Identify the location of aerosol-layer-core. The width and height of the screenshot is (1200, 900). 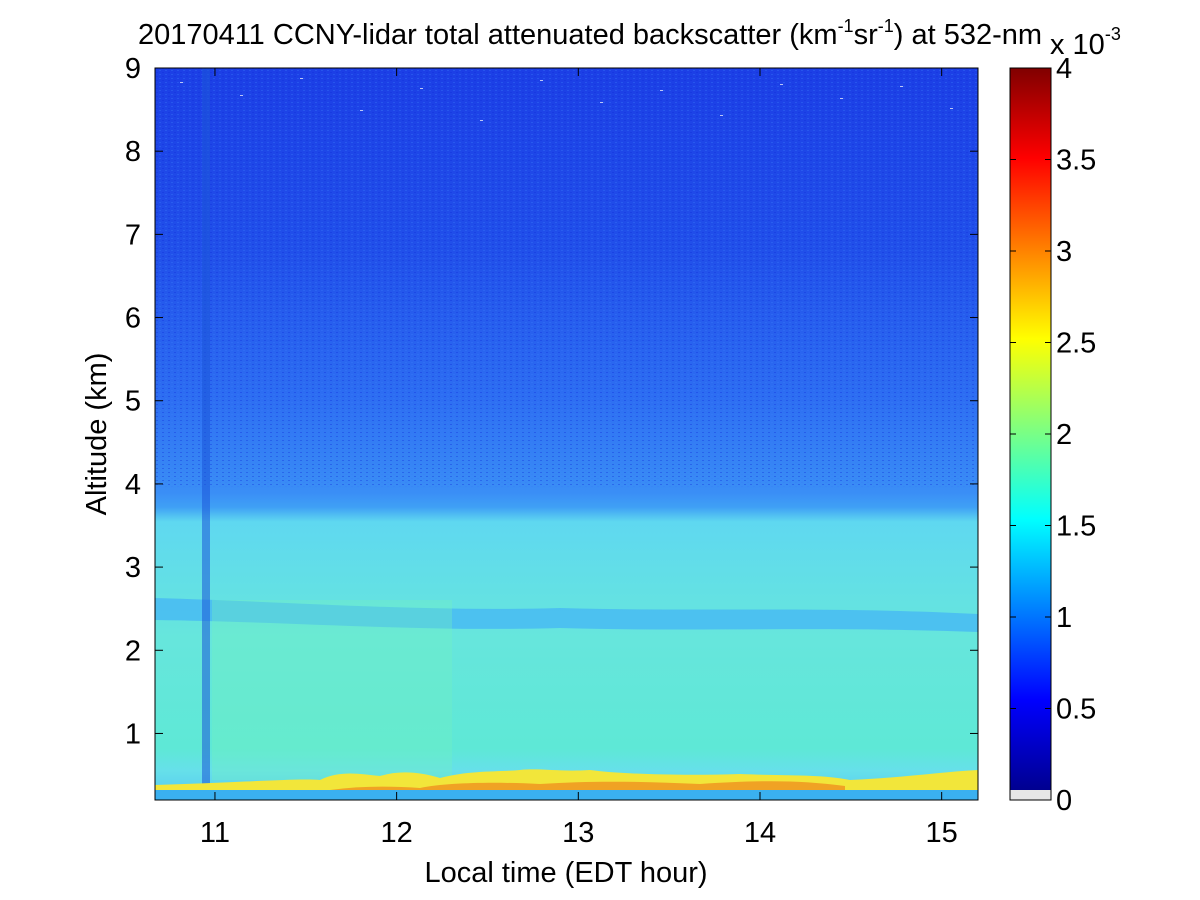
(587, 786).